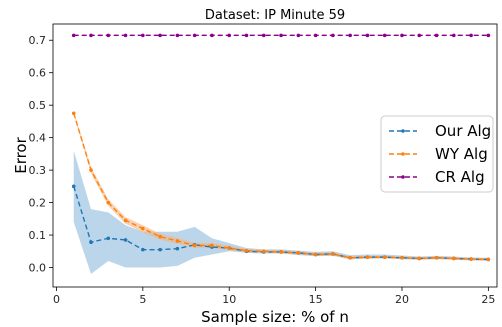 This screenshot has width=502, height=327. Describe the element at coordinates (229, 299) in the screenshot. I see `x-tick-label: 10` at that location.